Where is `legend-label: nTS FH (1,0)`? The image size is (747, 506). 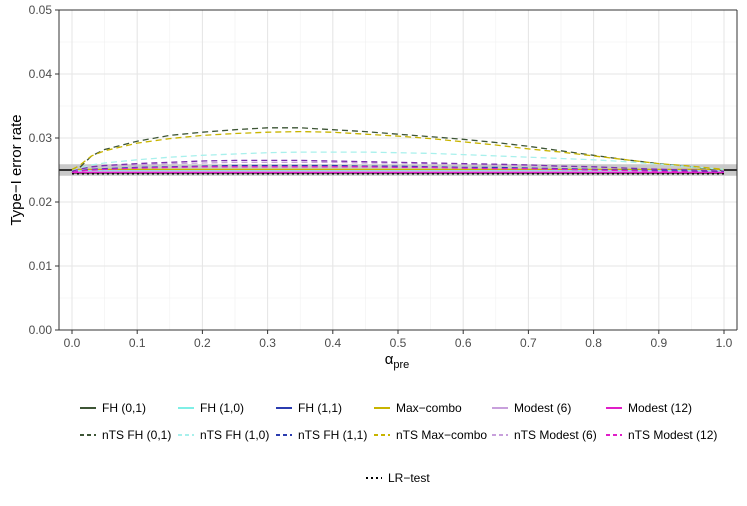 legend-label: nTS FH (1,0) is located at coordinates (234, 435).